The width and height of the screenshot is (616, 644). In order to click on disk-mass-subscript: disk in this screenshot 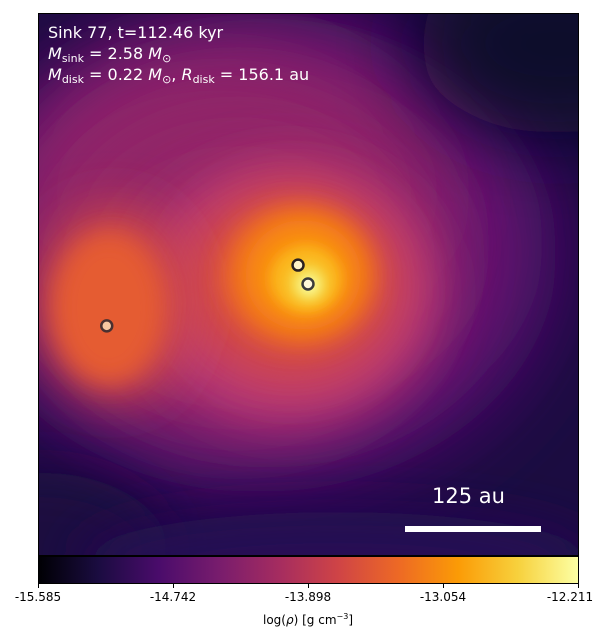, I will do `click(72, 79)`.